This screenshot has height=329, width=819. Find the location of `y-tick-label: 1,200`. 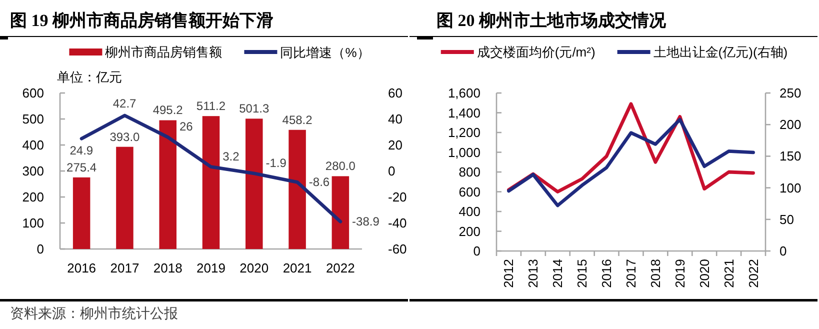

y-tick-label: 1,200 is located at coordinates (464, 132).